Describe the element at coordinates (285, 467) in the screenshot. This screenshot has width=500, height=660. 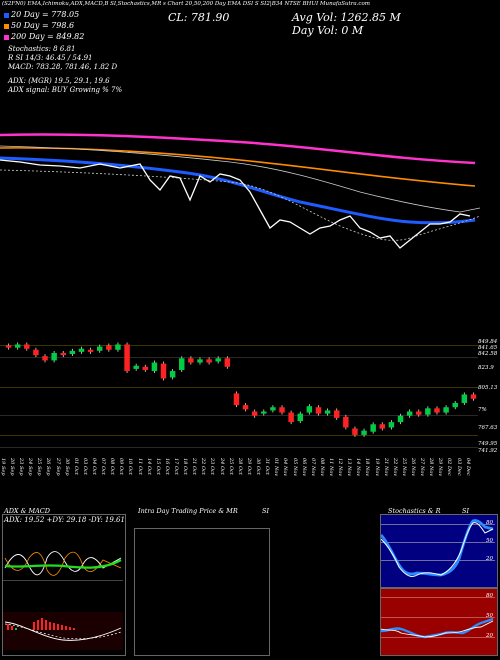
I see `date-axis-label: 04 Nov` at that location.